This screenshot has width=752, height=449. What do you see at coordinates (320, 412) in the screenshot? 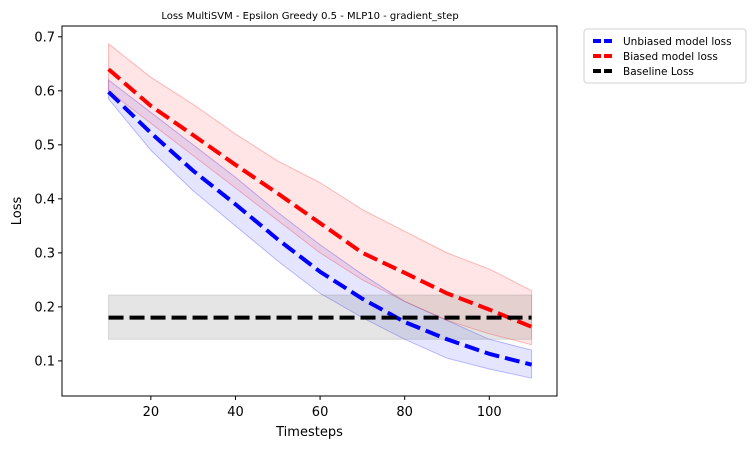
I see `x-tick-label: 60` at bounding box center [320, 412].